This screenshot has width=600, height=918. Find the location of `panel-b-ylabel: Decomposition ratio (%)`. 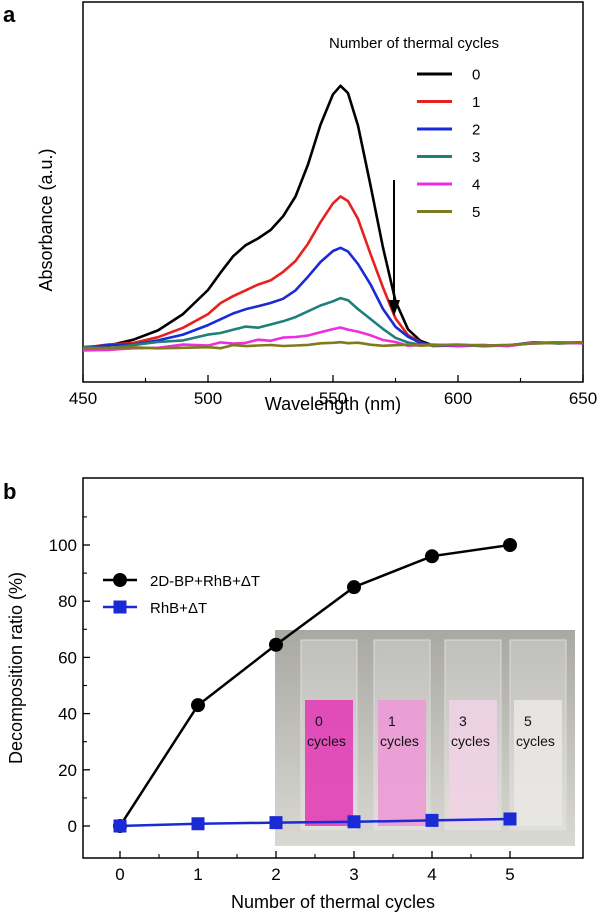

panel-b-ylabel: Decomposition ratio (%) is located at coordinates (16, 668).